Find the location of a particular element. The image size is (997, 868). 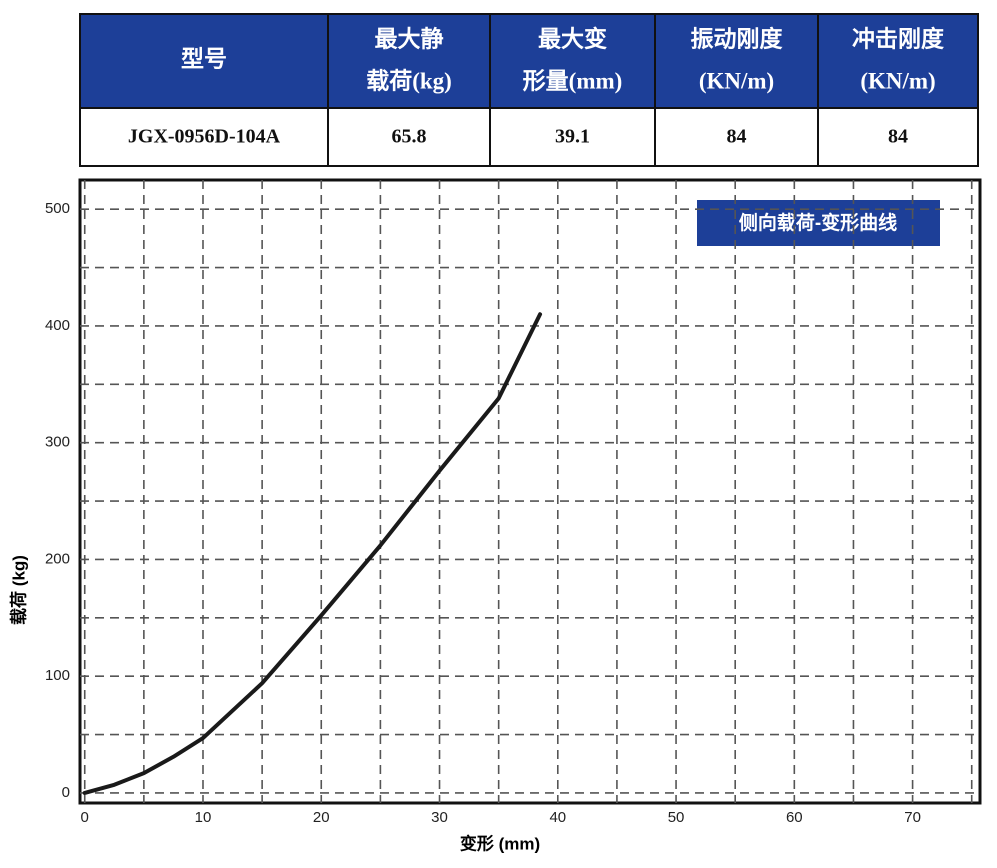

y-tick-label: 300 is located at coordinates (57, 442).